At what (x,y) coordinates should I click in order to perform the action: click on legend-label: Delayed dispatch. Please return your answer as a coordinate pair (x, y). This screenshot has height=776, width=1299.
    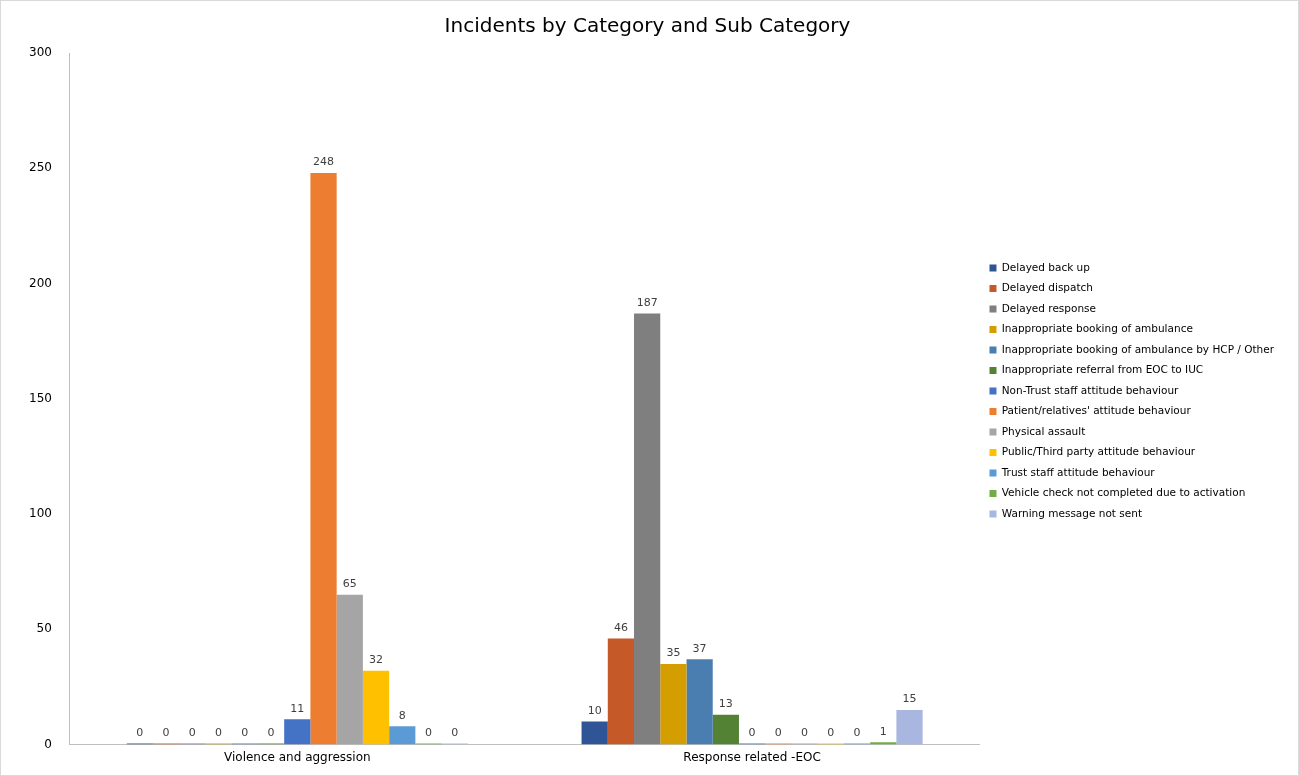
    Looking at the image, I should click on (1047, 287).